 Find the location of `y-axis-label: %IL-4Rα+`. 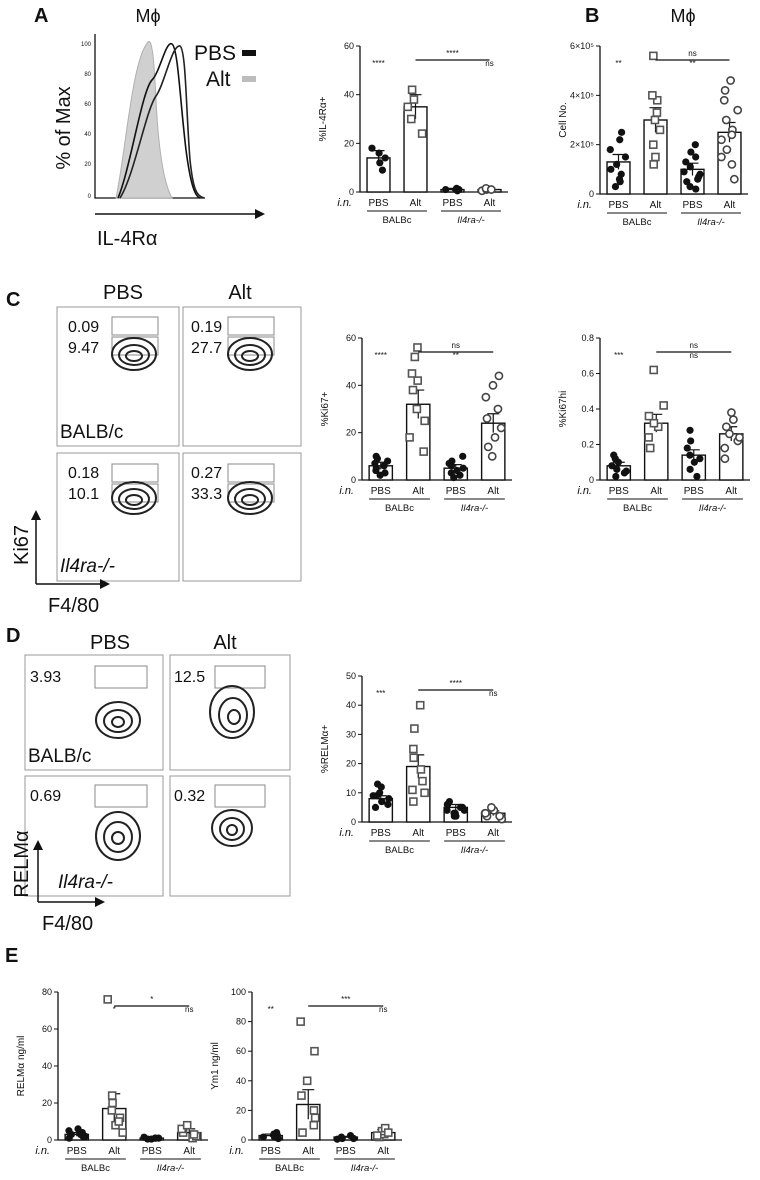

y-axis-label: %IL-4Rα+ is located at coordinates (323, 118).